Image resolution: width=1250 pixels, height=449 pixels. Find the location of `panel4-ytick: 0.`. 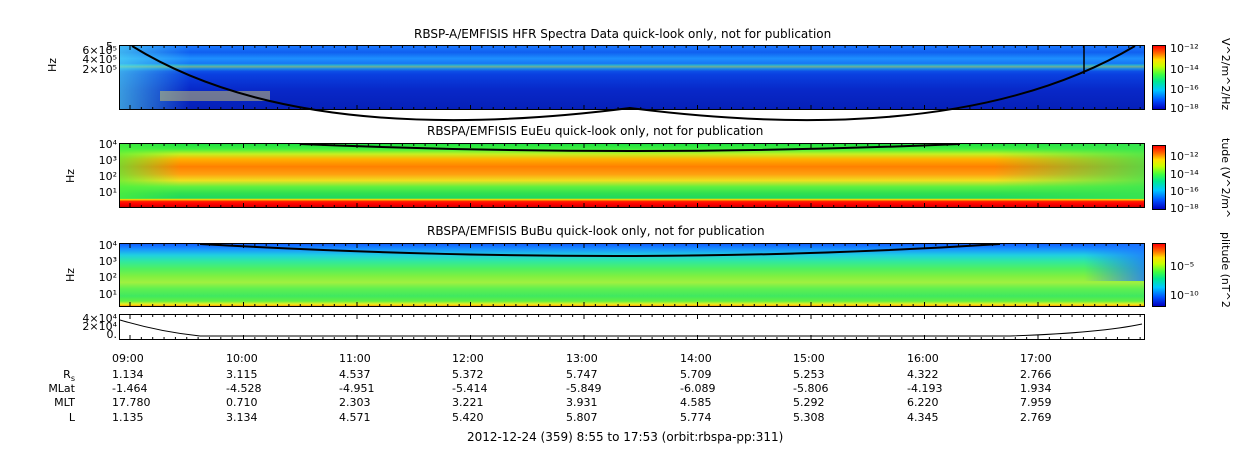

panel4-ytick: 0. is located at coordinates (112, 334).